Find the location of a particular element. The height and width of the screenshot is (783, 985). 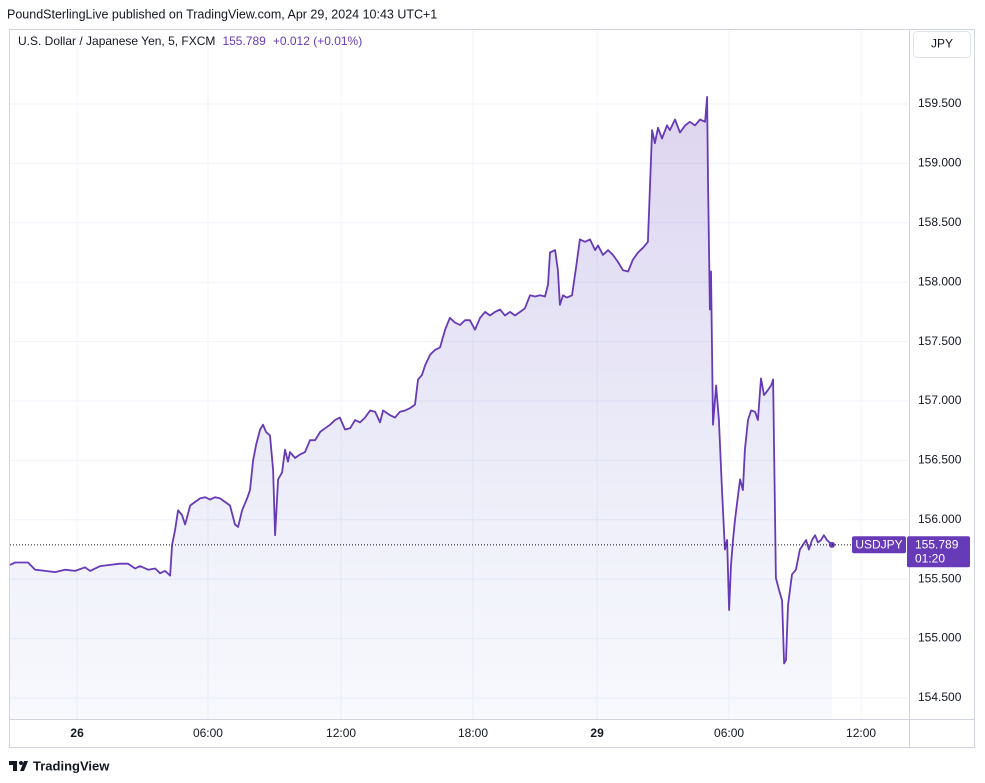

currency-label: JPY is located at coordinates (942, 44).